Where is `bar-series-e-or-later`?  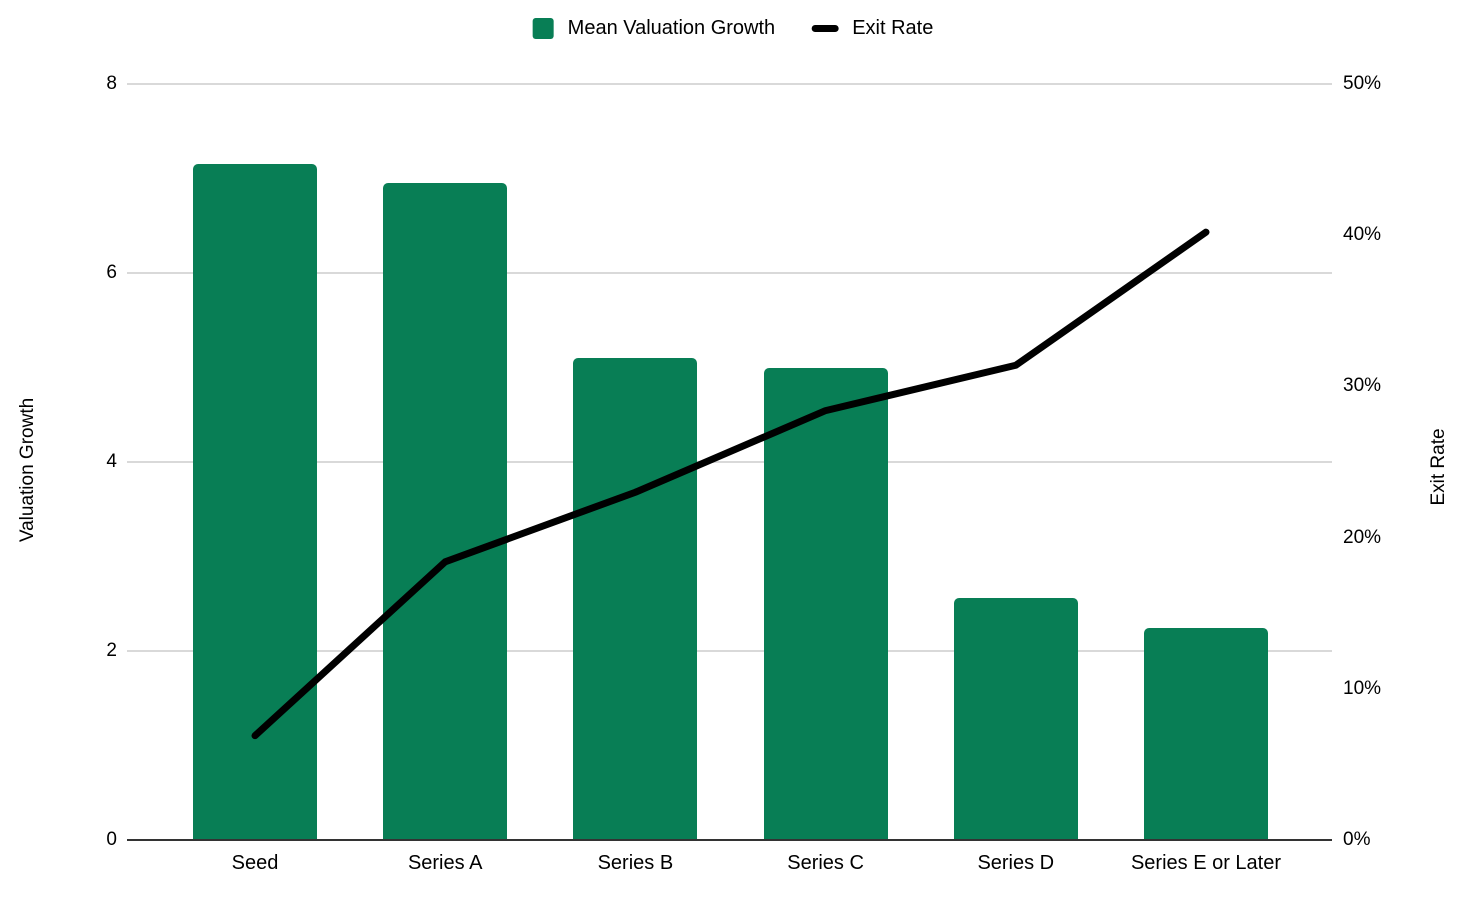
bar-series-e-or-later is located at coordinates (1206, 734).